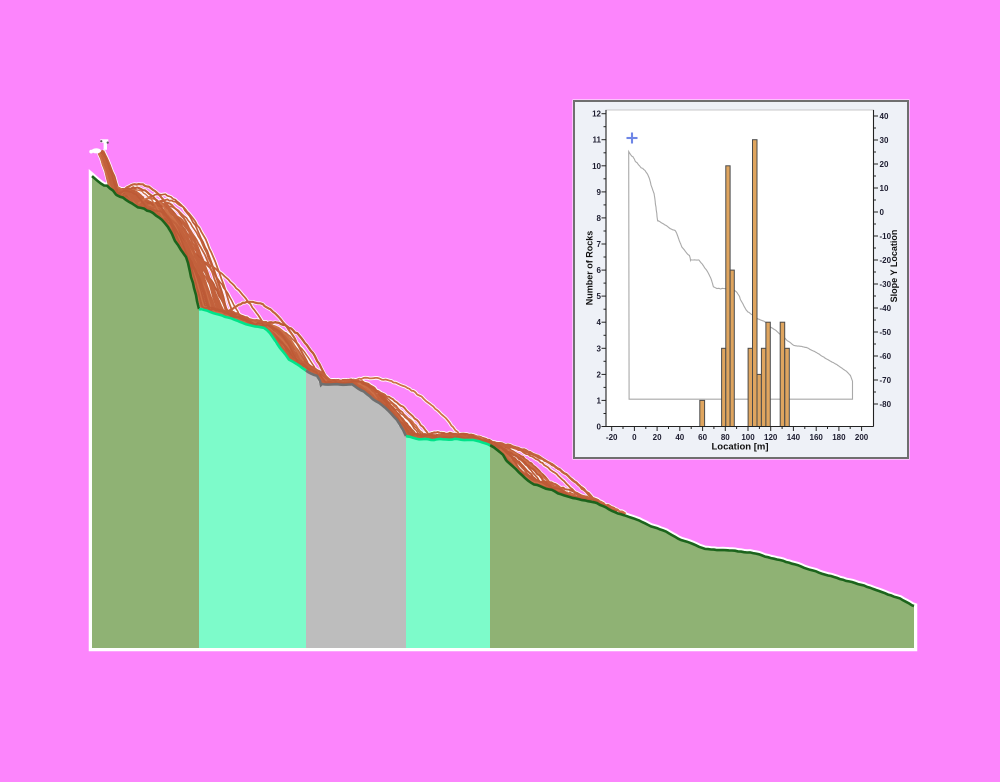  What do you see at coordinates (599, 322) in the screenshot?
I see `svg-text: 4` at bounding box center [599, 322].